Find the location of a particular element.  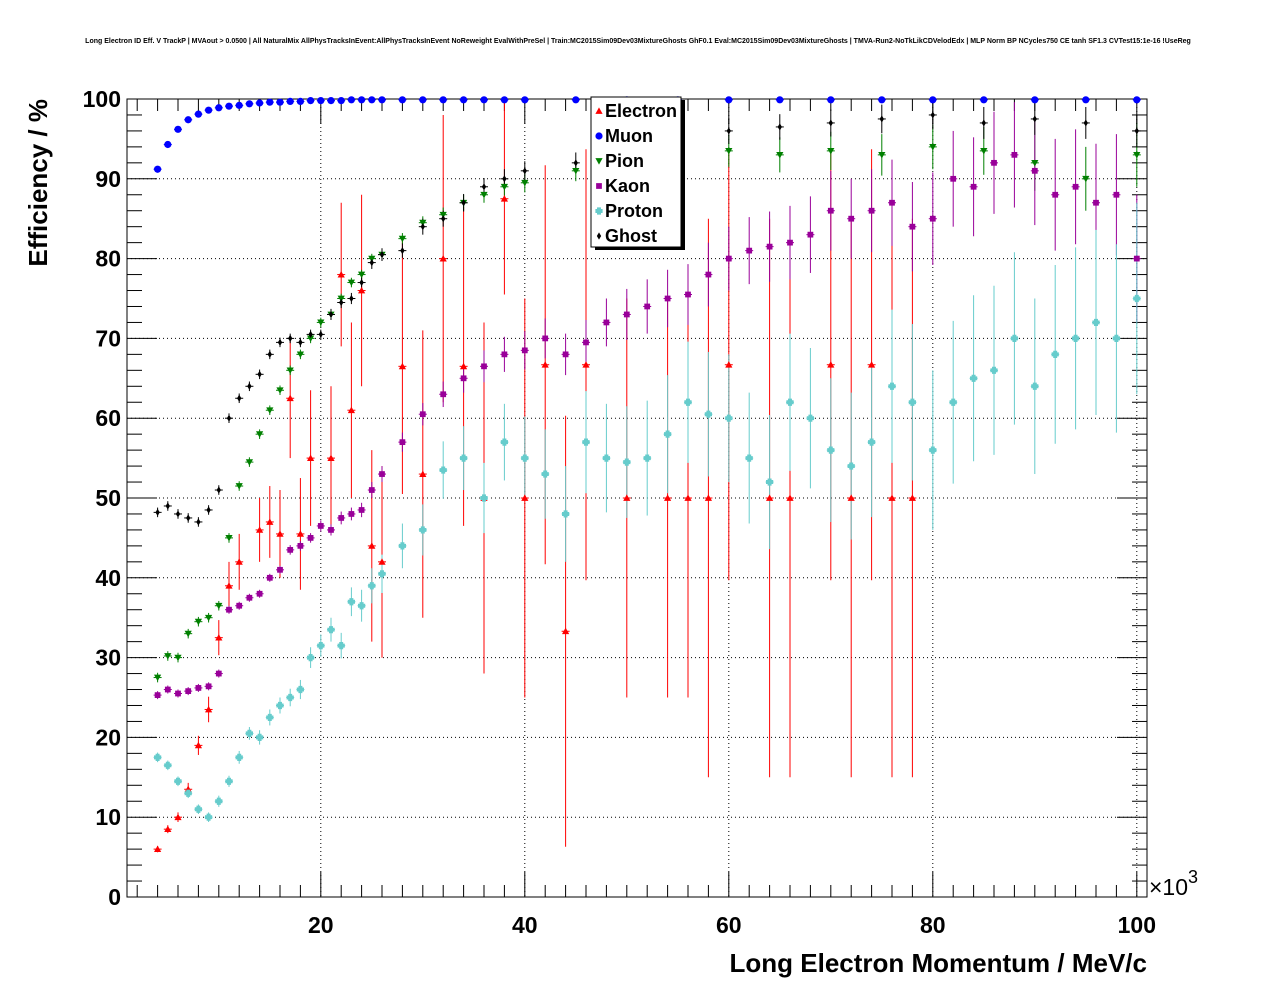

x-tick-label: 60 is located at coordinates (729, 925).